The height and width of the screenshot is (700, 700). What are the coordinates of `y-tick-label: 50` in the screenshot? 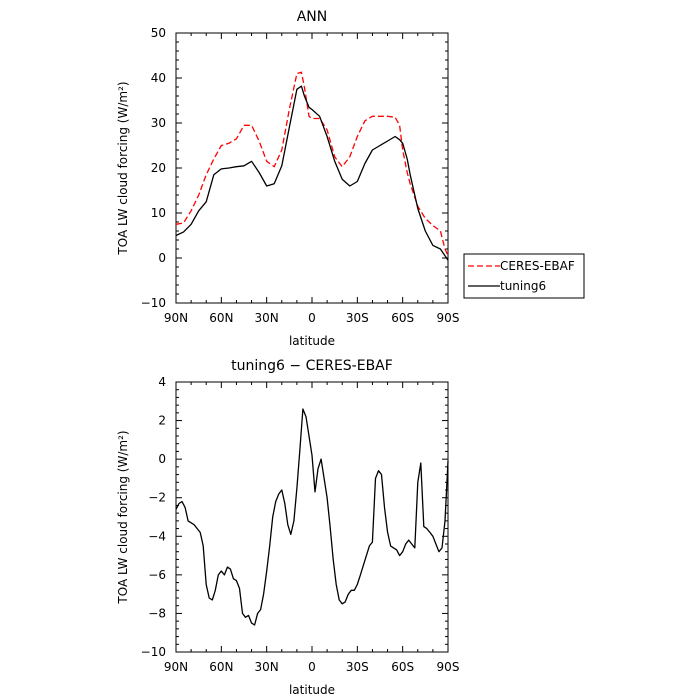 It's located at (158, 33).